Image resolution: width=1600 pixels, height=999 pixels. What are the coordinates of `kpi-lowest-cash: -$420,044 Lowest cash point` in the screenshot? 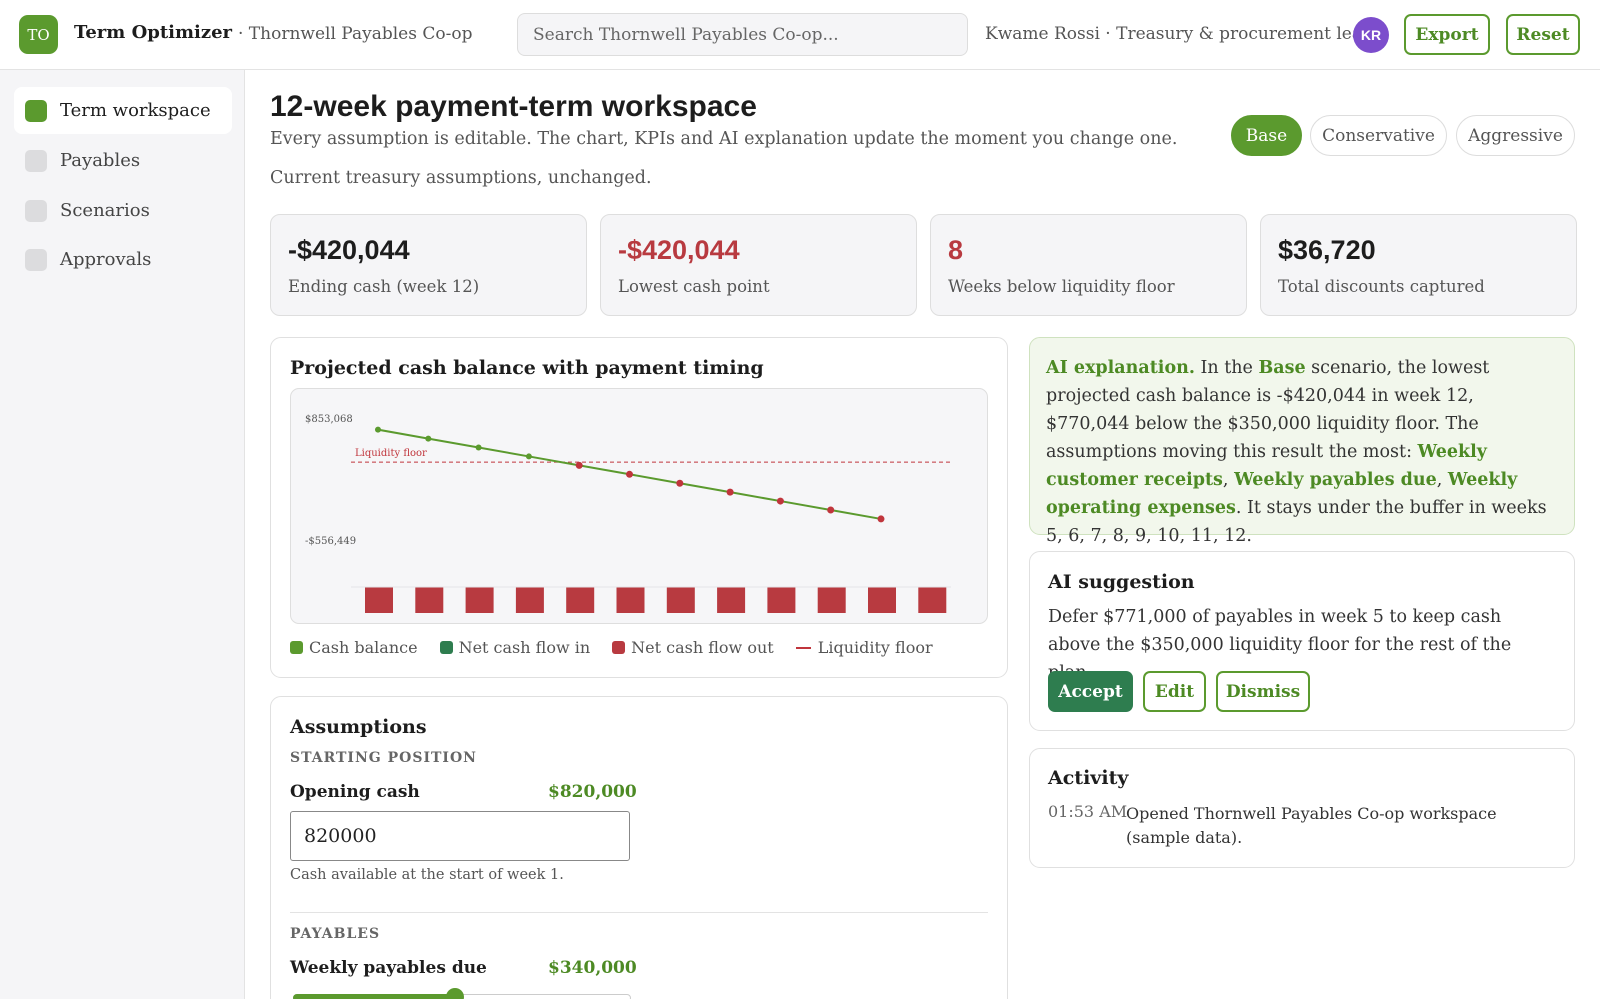 It's located at (758, 265).